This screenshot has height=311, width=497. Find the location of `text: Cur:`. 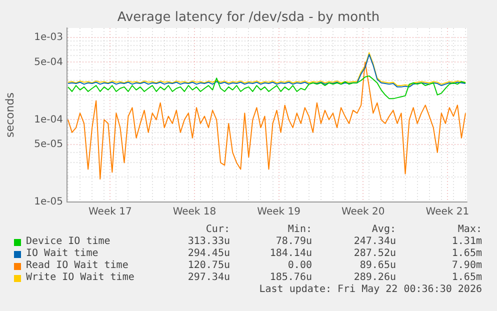

text: Cur: is located at coordinates (218, 229).